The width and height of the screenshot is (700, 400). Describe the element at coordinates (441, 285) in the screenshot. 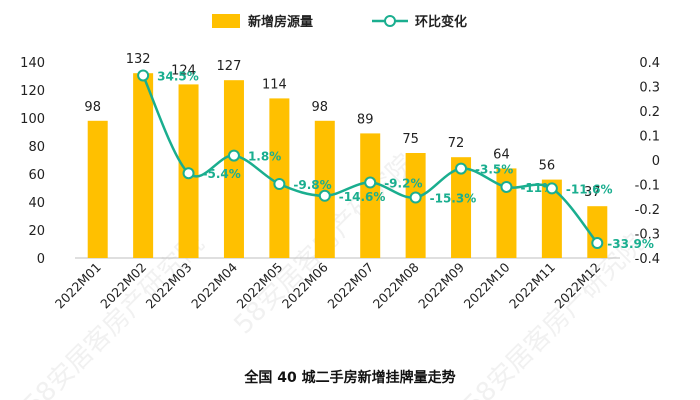

I see `x-category-label: 2022M09` at that location.